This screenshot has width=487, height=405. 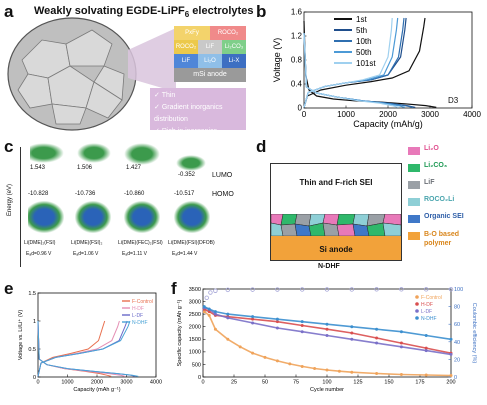 What do you see at coordinates (134, 168) in the screenshot?
I see `lumo-value: 1.427` at bounding box center [134, 168].